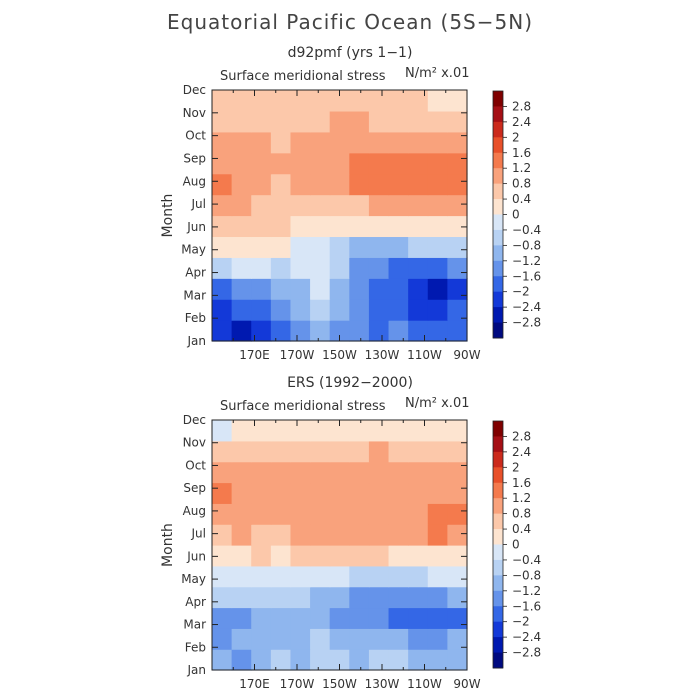 The height and width of the screenshot is (700, 700). Describe the element at coordinates (194, 625) in the screenshot. I see `y-tick-label: Mar` at that location.